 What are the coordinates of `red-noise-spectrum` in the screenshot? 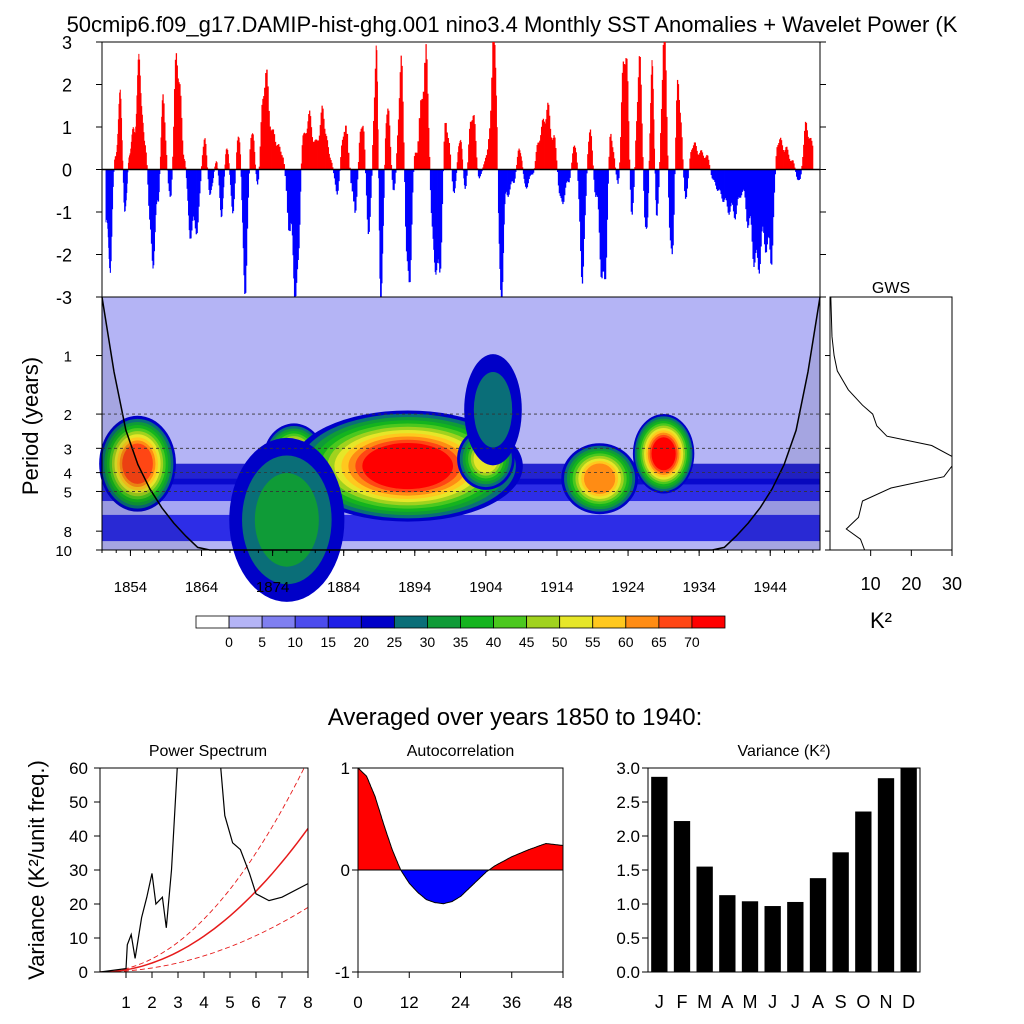 It's located at (204, 899).